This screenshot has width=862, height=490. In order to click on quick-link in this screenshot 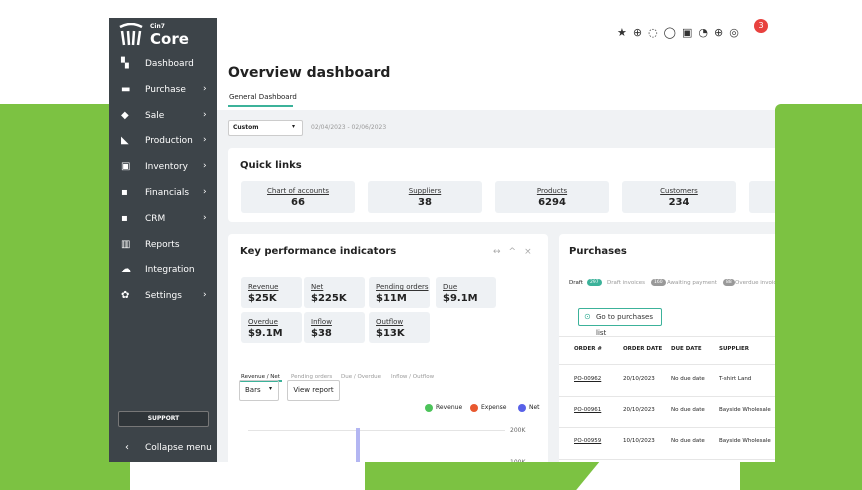, I will do `click(762, 197)`.